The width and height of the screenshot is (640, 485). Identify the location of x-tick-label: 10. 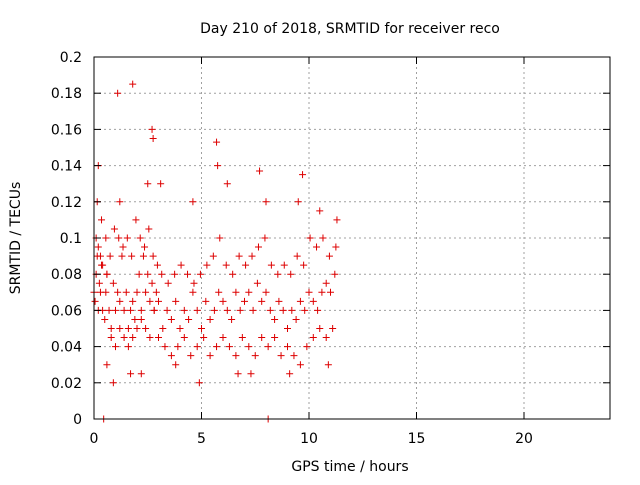
(309, 439).